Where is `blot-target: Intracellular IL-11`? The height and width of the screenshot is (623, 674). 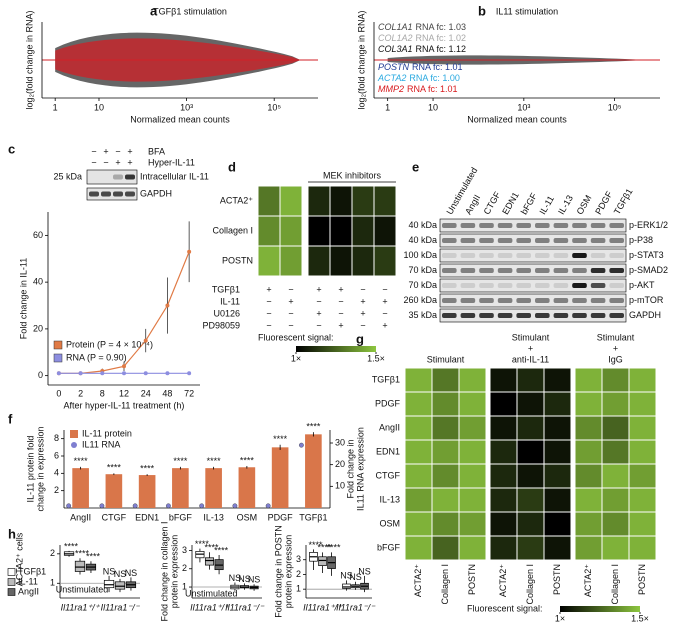
blot-target: Intracellular IL-11 is located at coordinates (174, 176).